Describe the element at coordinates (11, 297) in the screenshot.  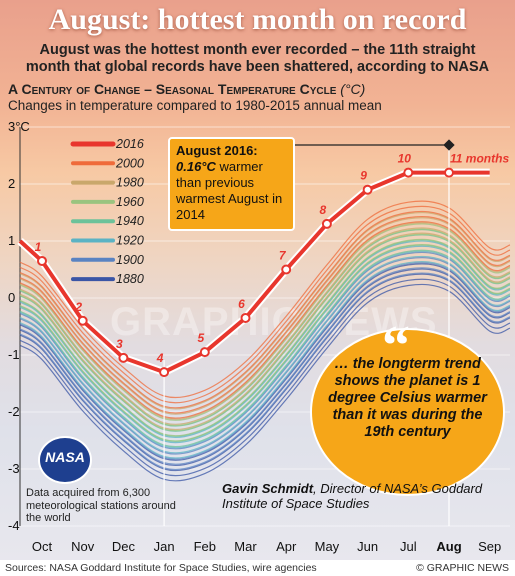
I see `y-tick-label: 0` at that location.